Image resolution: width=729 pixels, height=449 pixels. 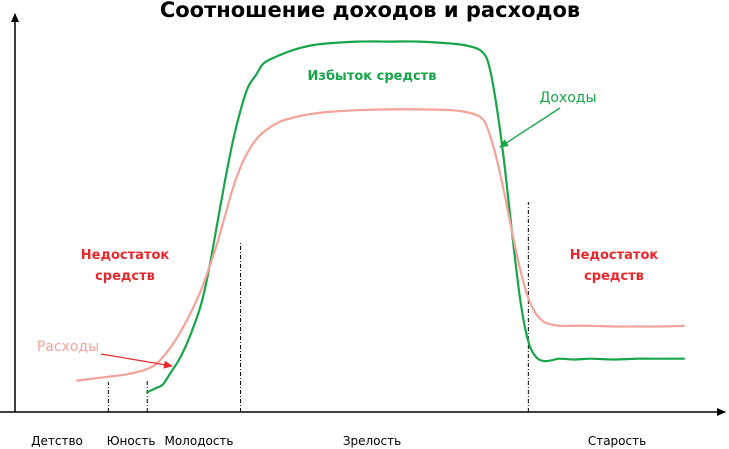 I want to click on legend-label-expenses: Расходы, so click(x=68, y=347).